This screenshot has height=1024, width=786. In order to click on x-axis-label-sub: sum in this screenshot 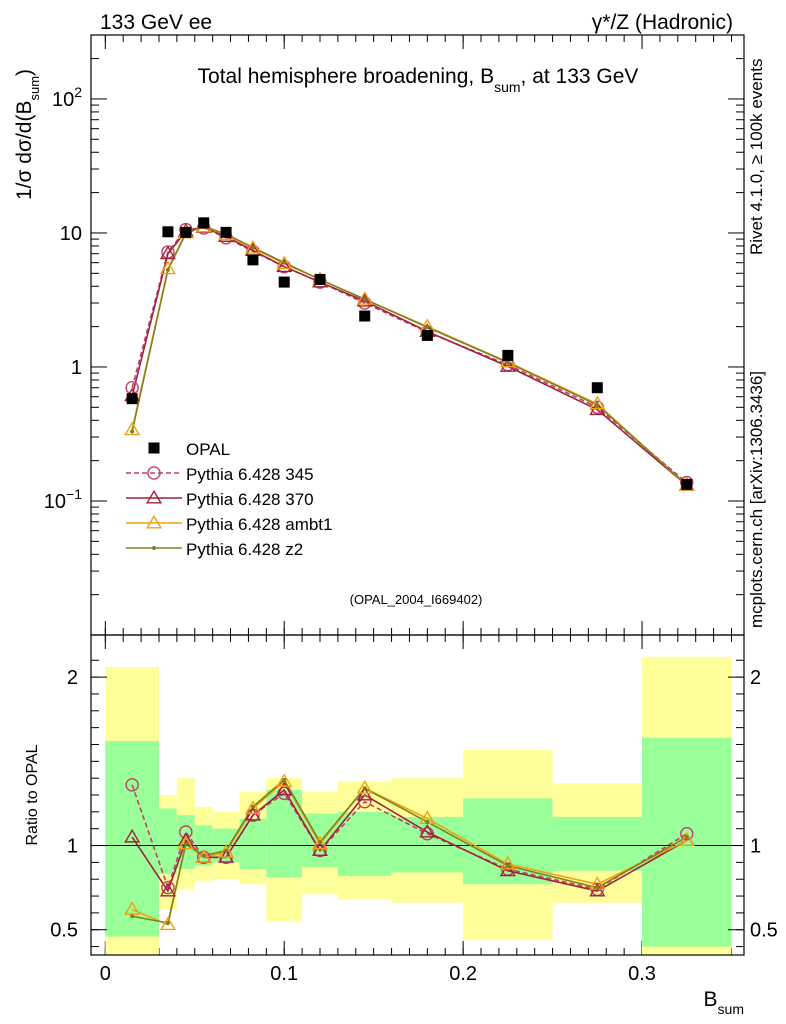, I will do `click(731, 1009)`.